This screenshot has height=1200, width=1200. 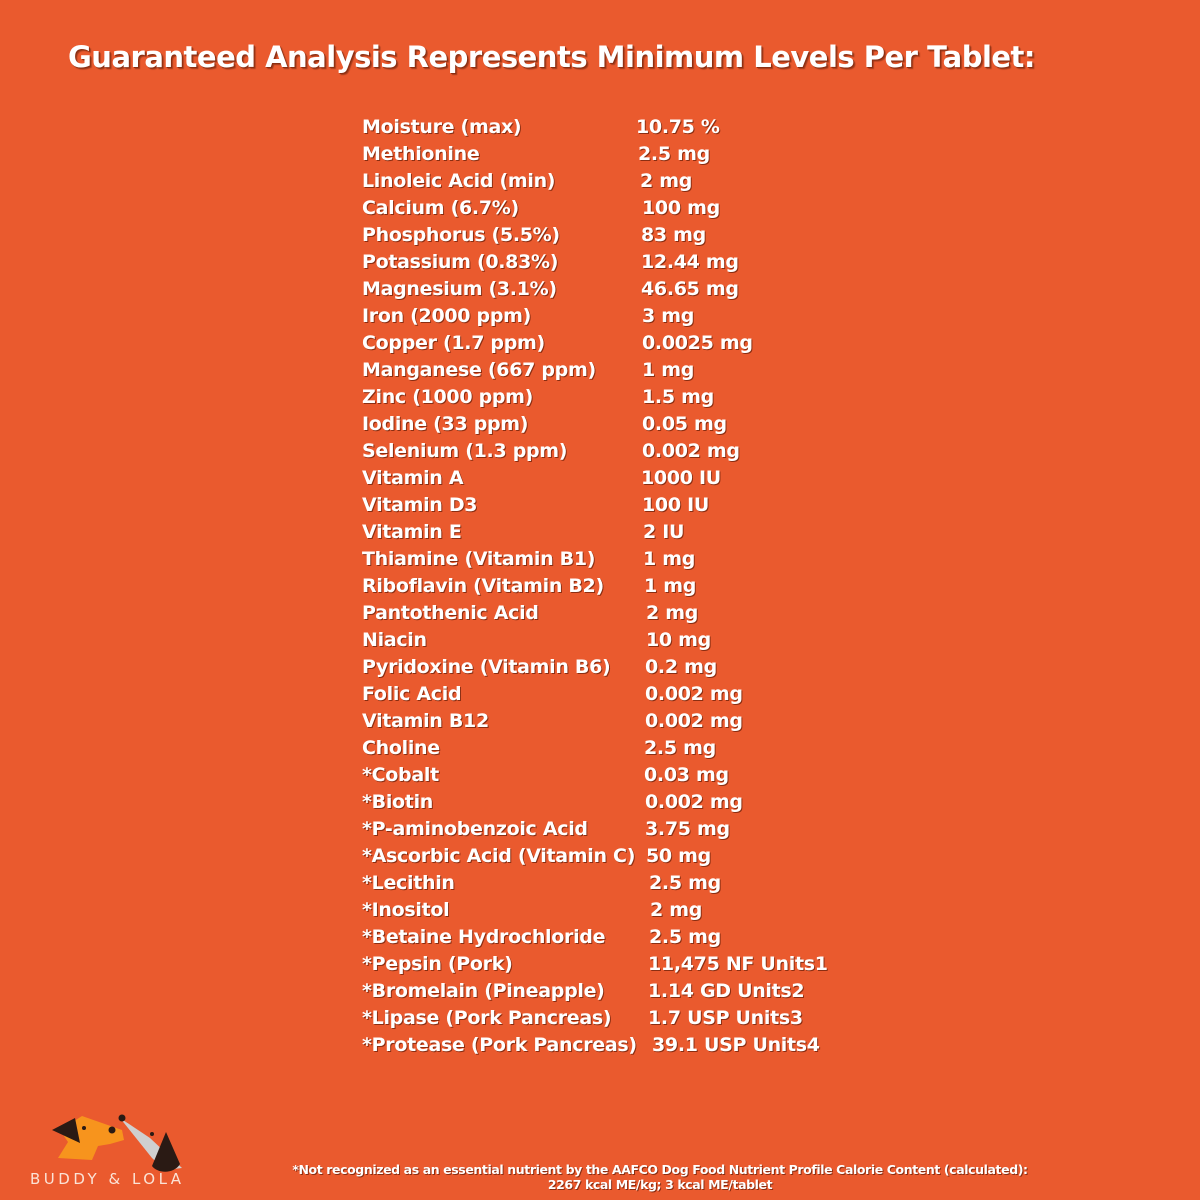 I want to click on nutrient-name: *P-aminobenzoic Acid, so click(x=475, y=829).